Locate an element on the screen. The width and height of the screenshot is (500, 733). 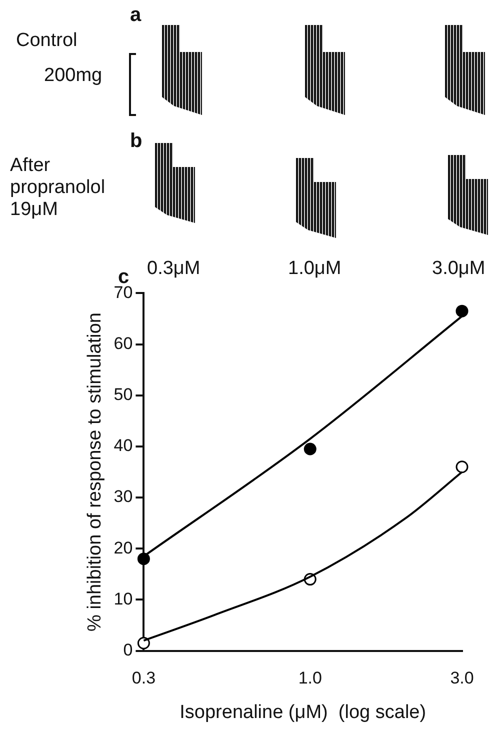
y-tick-label: 60 is located at coordinates (123, 343).